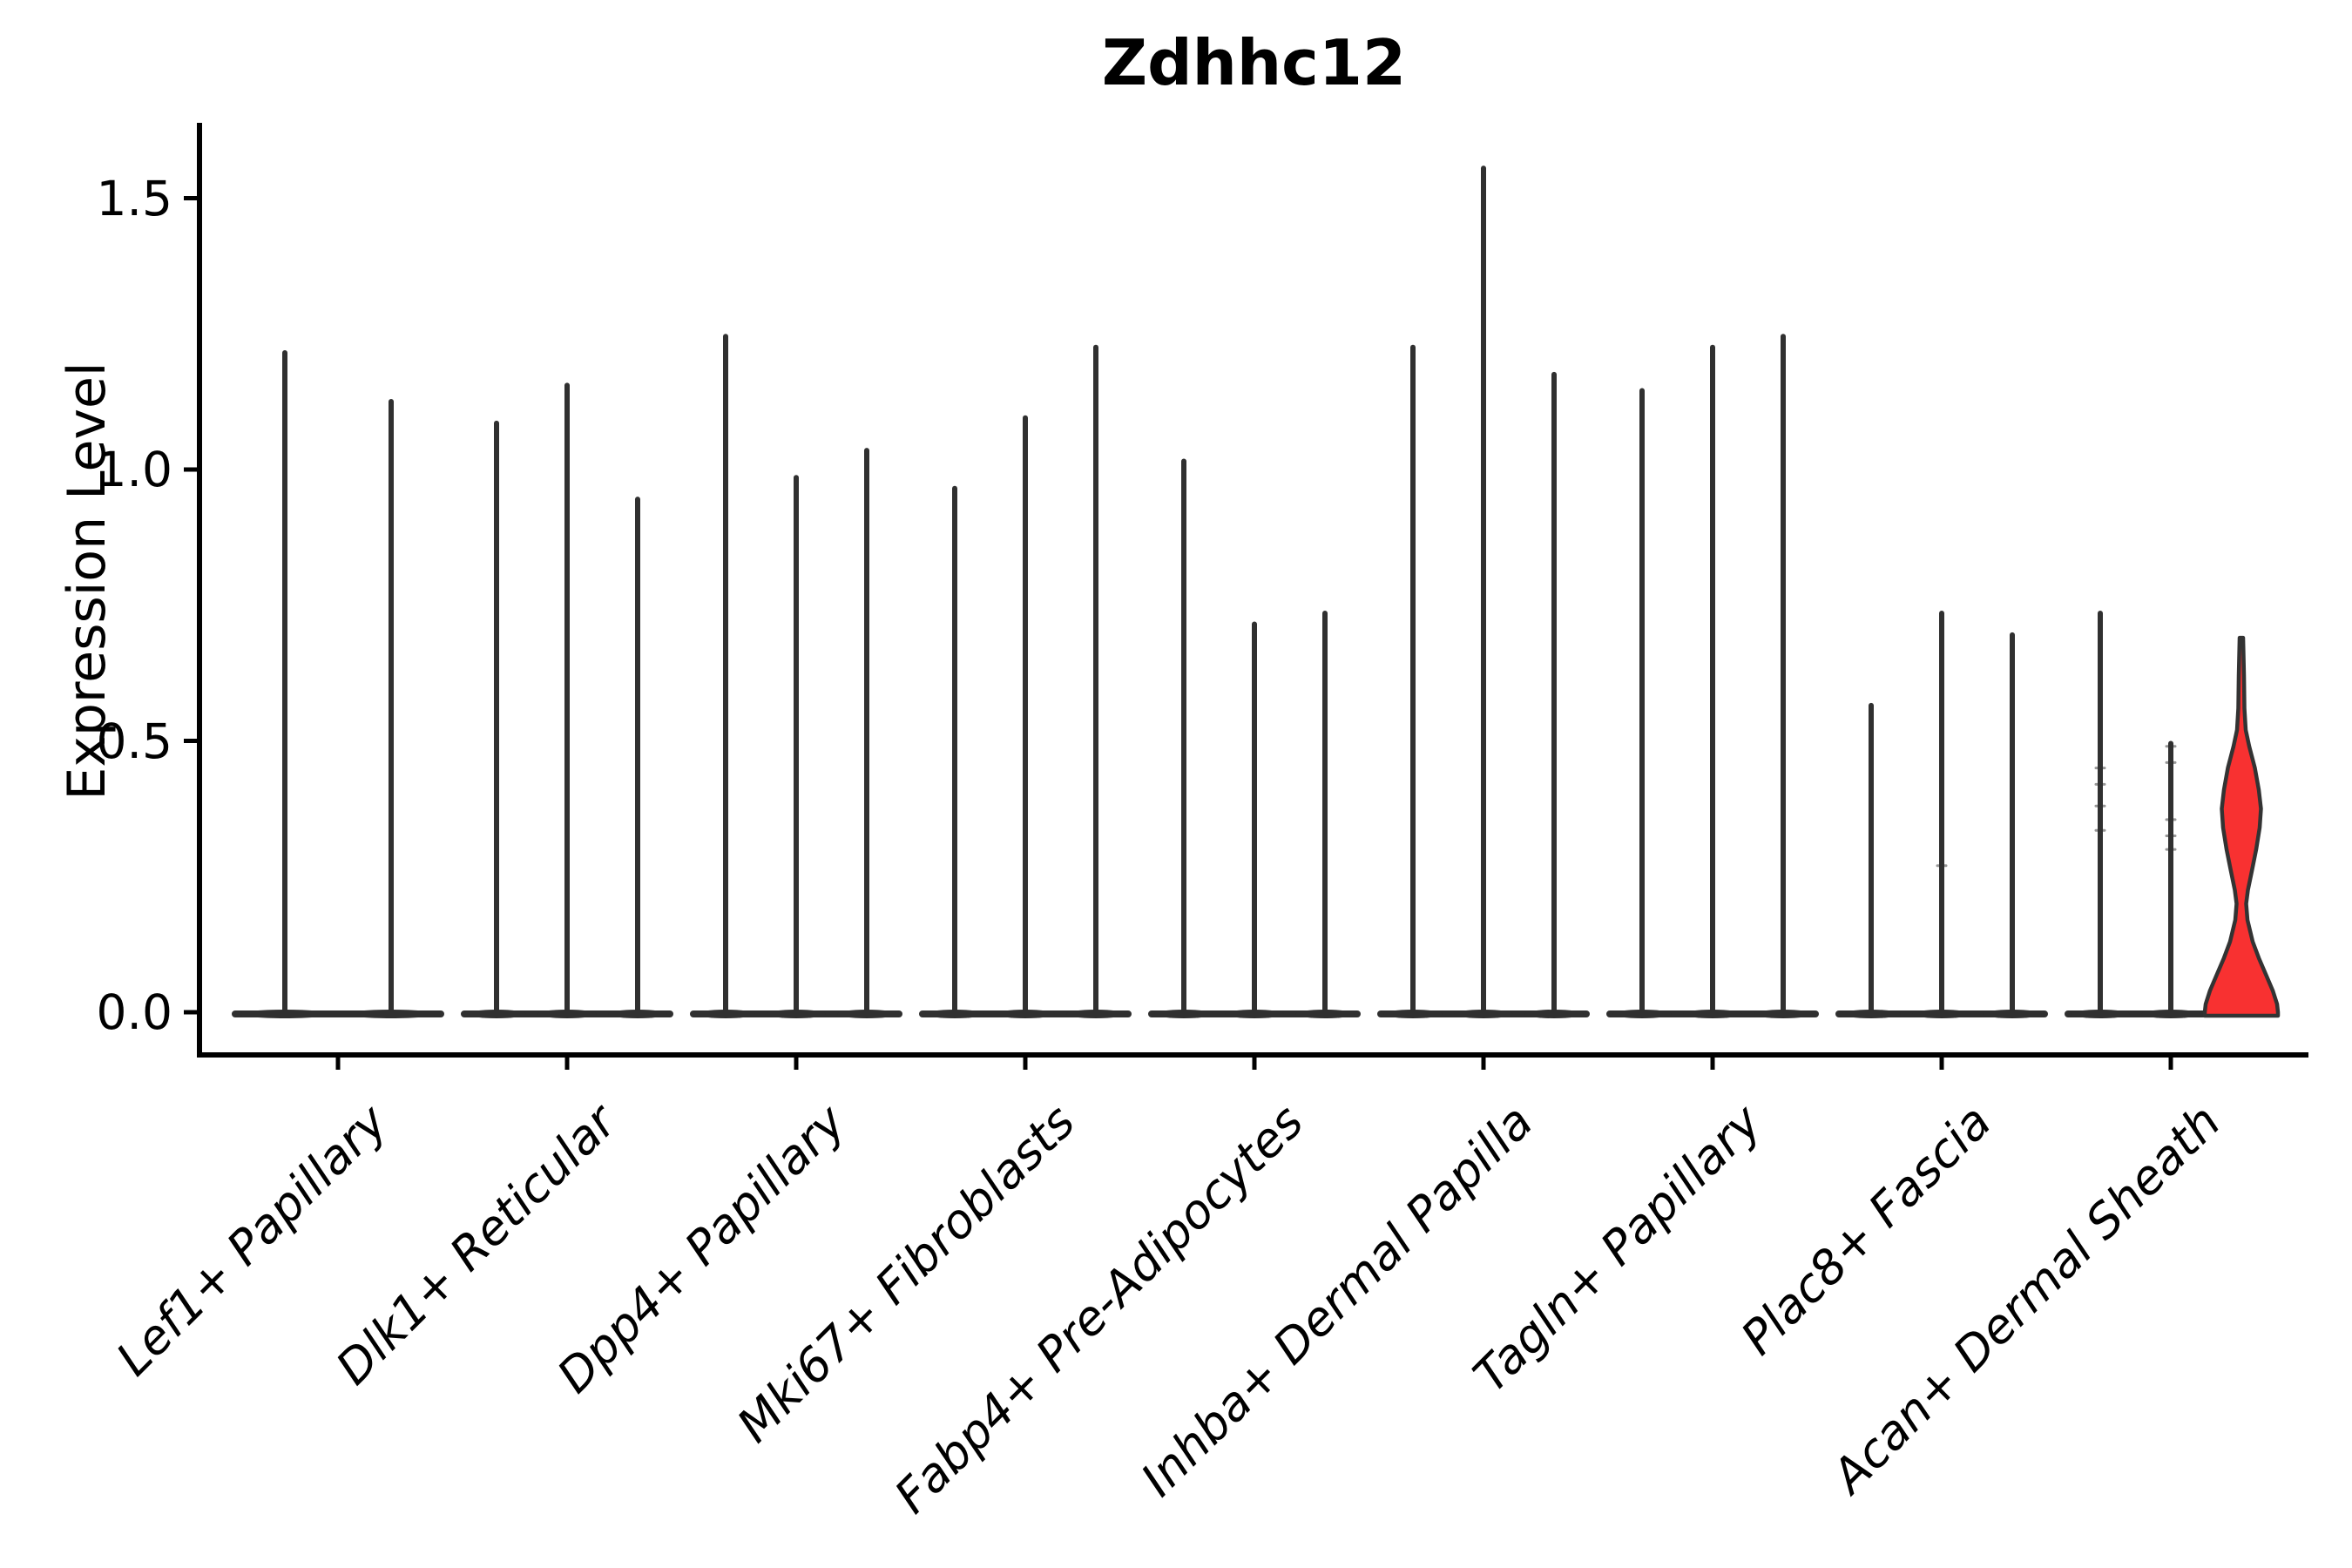 This screenshot has width=2352, height=1568. I want to click on y-tick-label: 0.5, so click(134, 741).